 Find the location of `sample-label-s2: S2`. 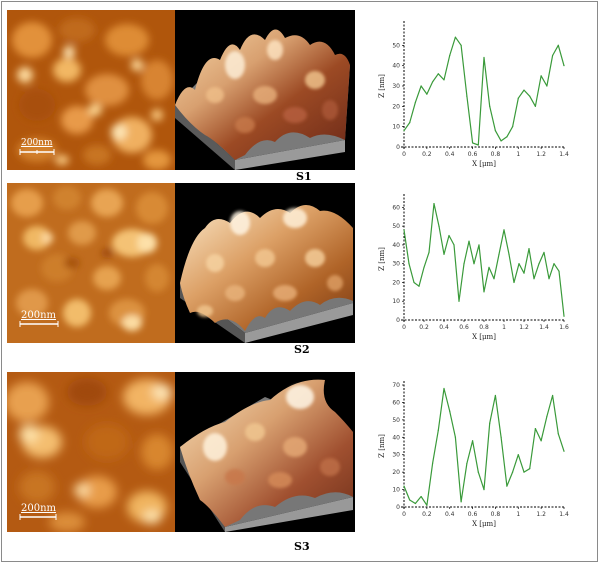

sample-label-s2: S2 is located at coordinates (302, 349).